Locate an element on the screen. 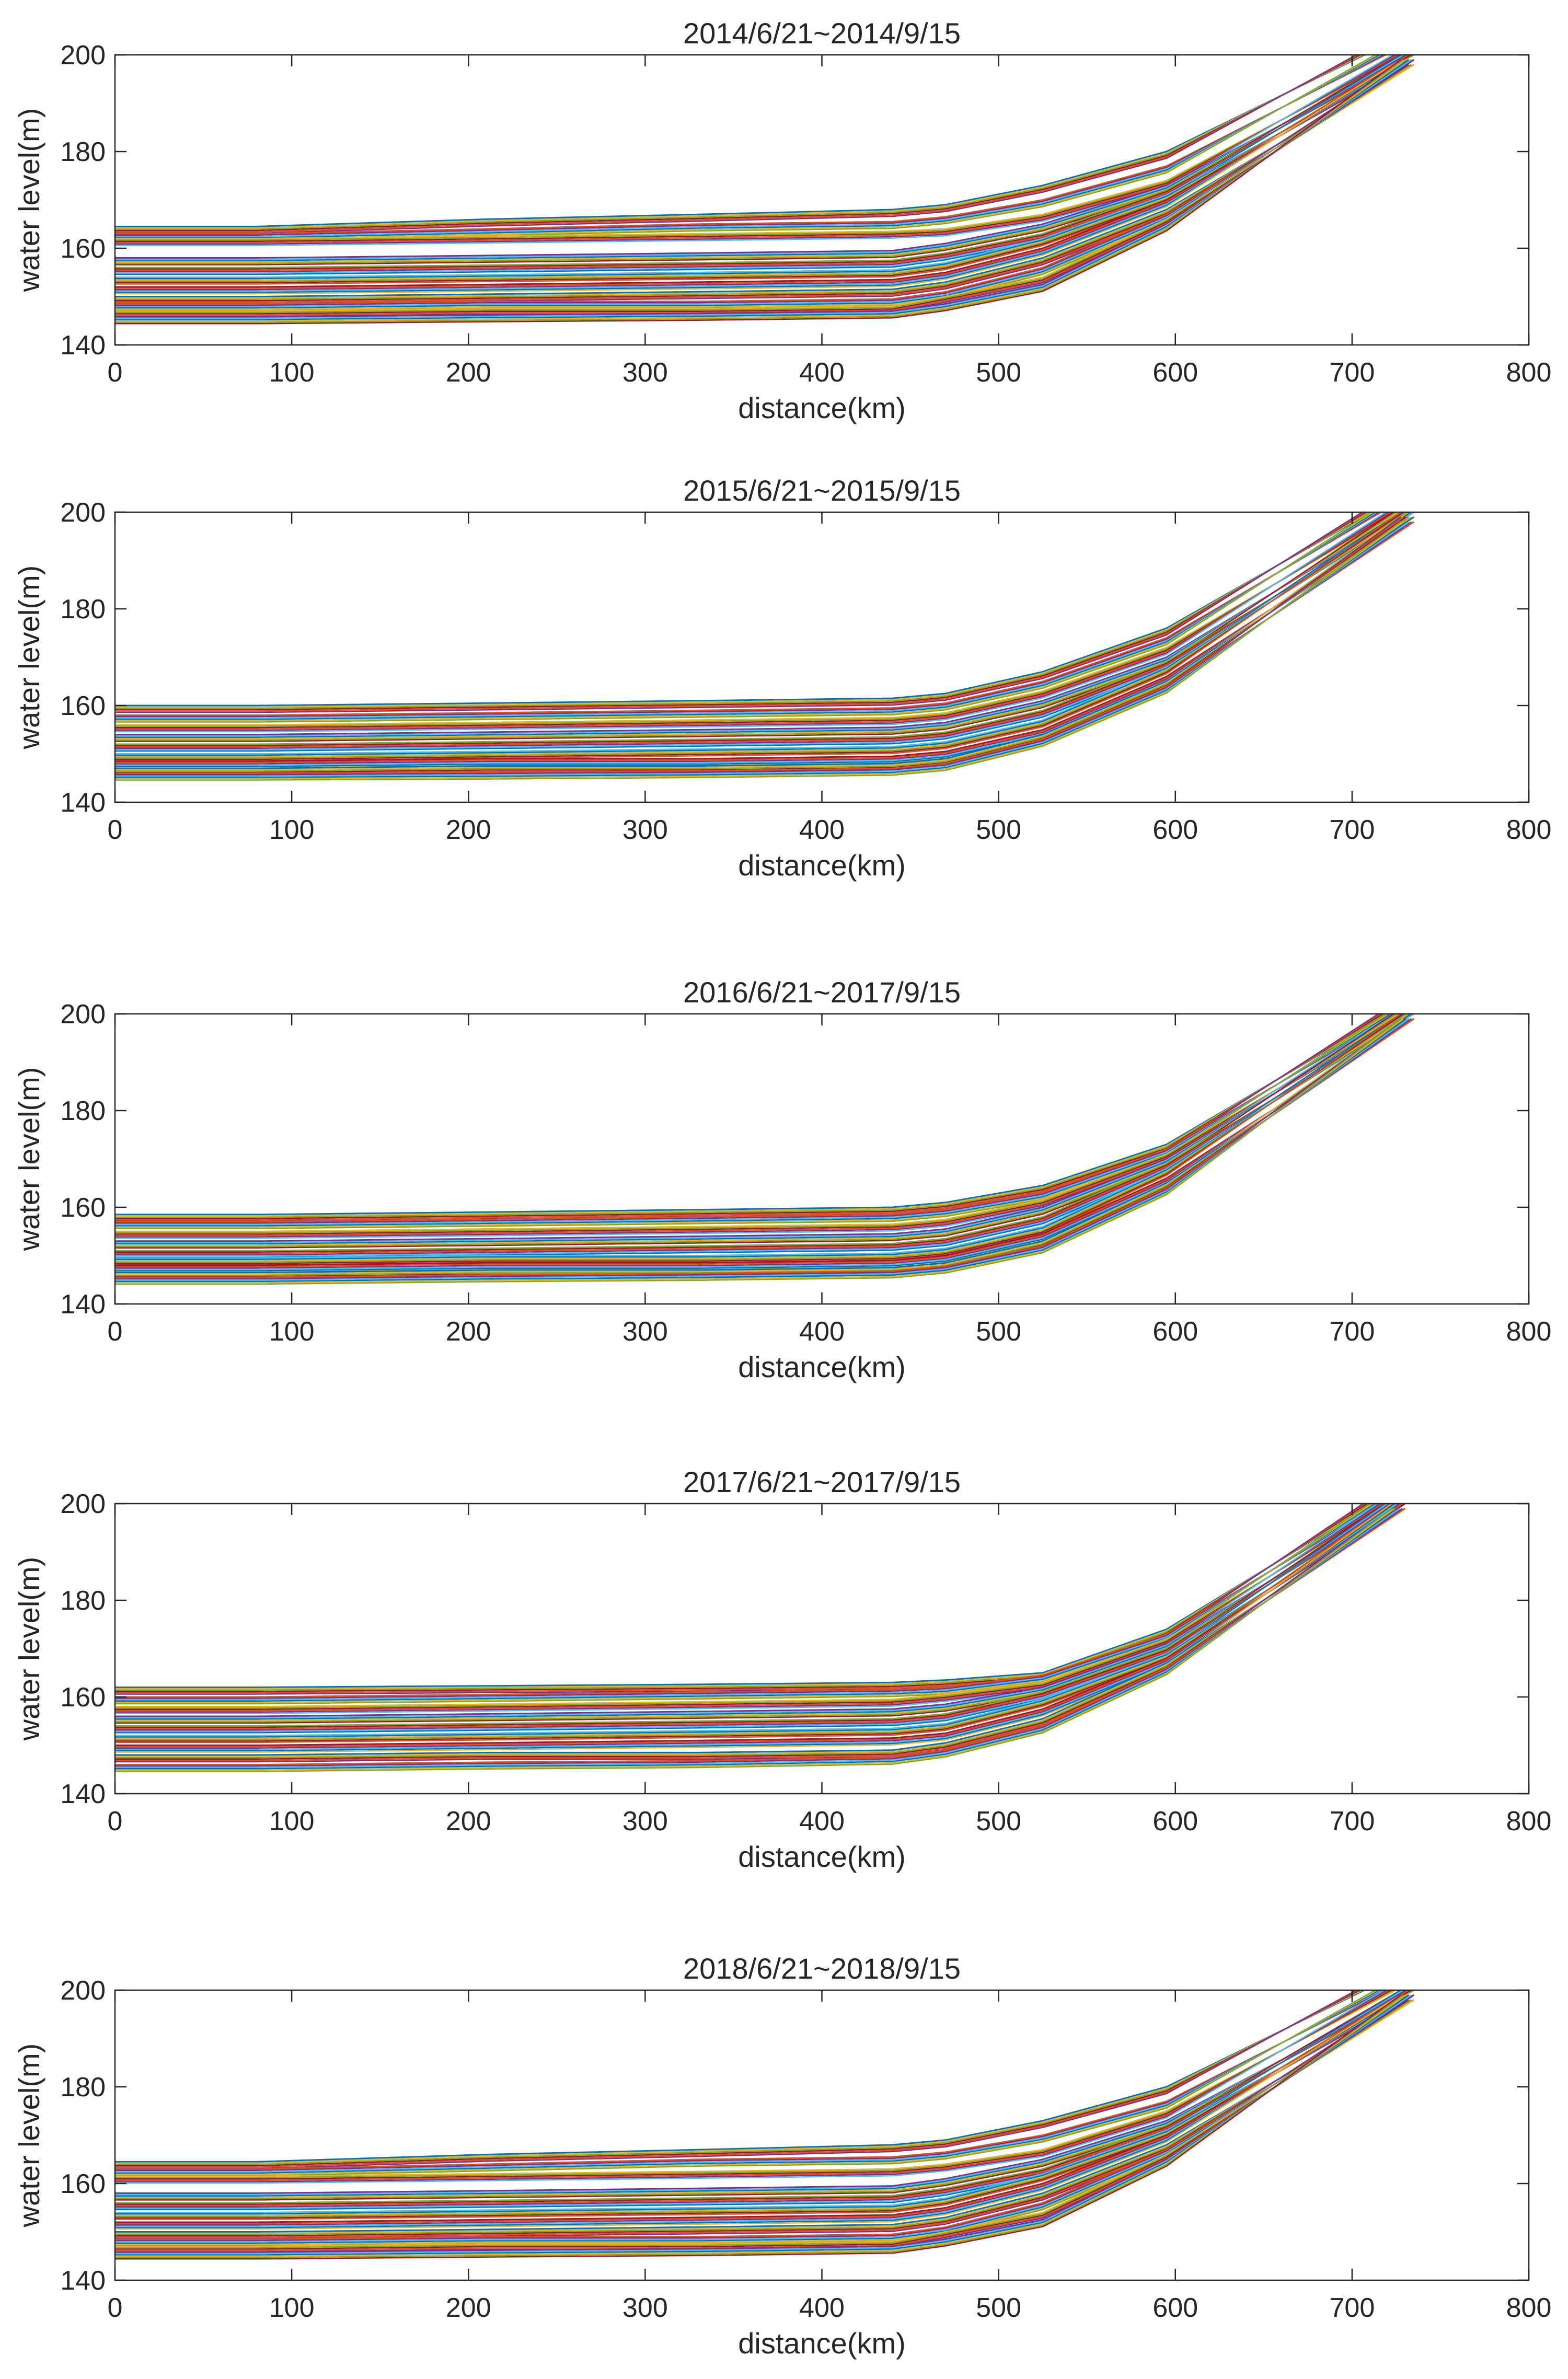  chart-title: 2015/6/21~2015/9/15 is located at coordinates (822, 491).